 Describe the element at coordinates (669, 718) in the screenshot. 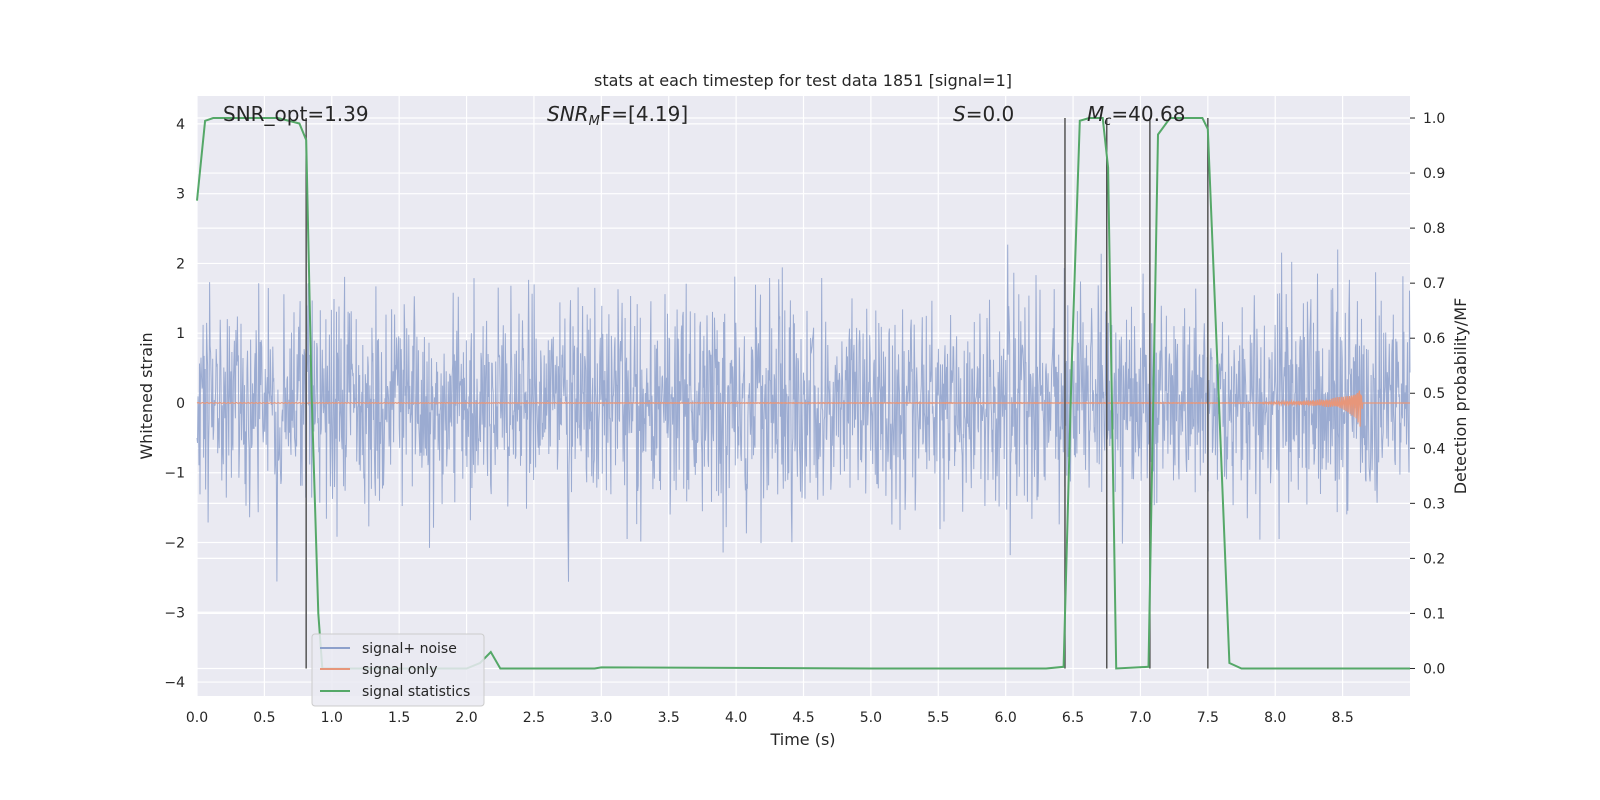

I see `x-tick-label: 3.5` at that location.